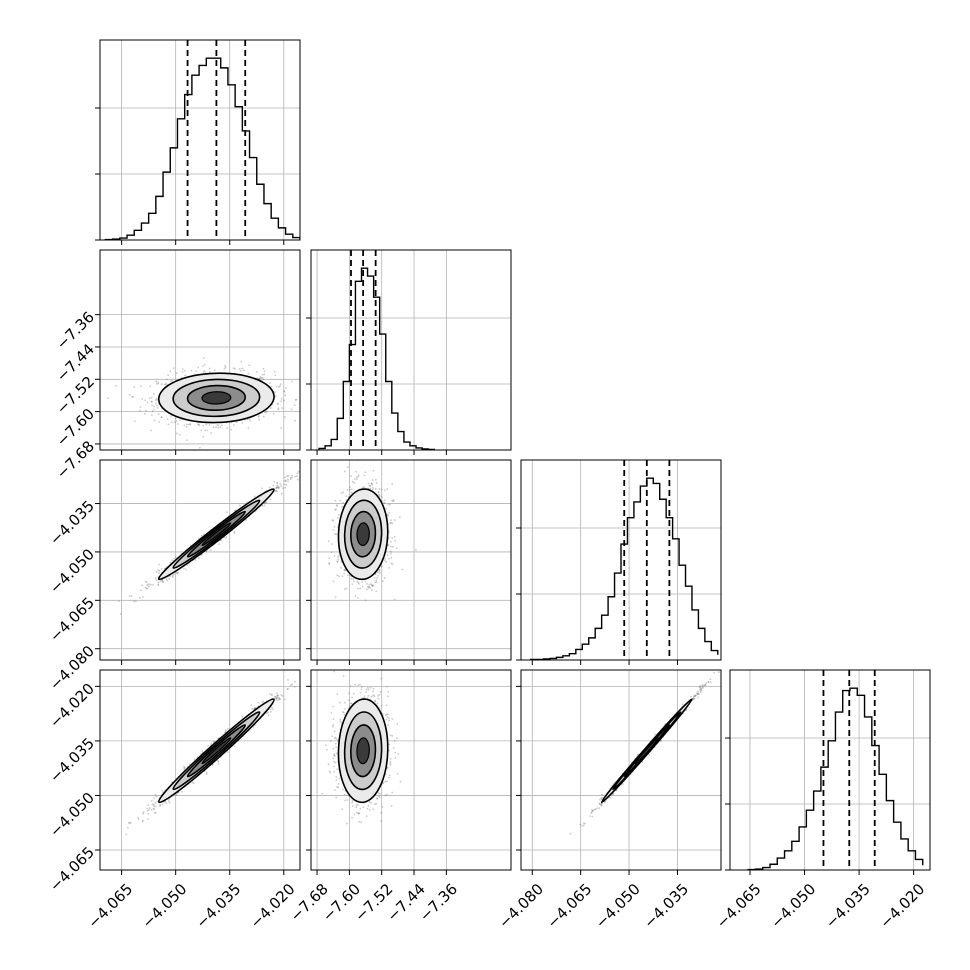 The image size is (970, 970). Describe the element at coordinates (376, 350) in the screenshot. I see `histogram-bars` at that location.